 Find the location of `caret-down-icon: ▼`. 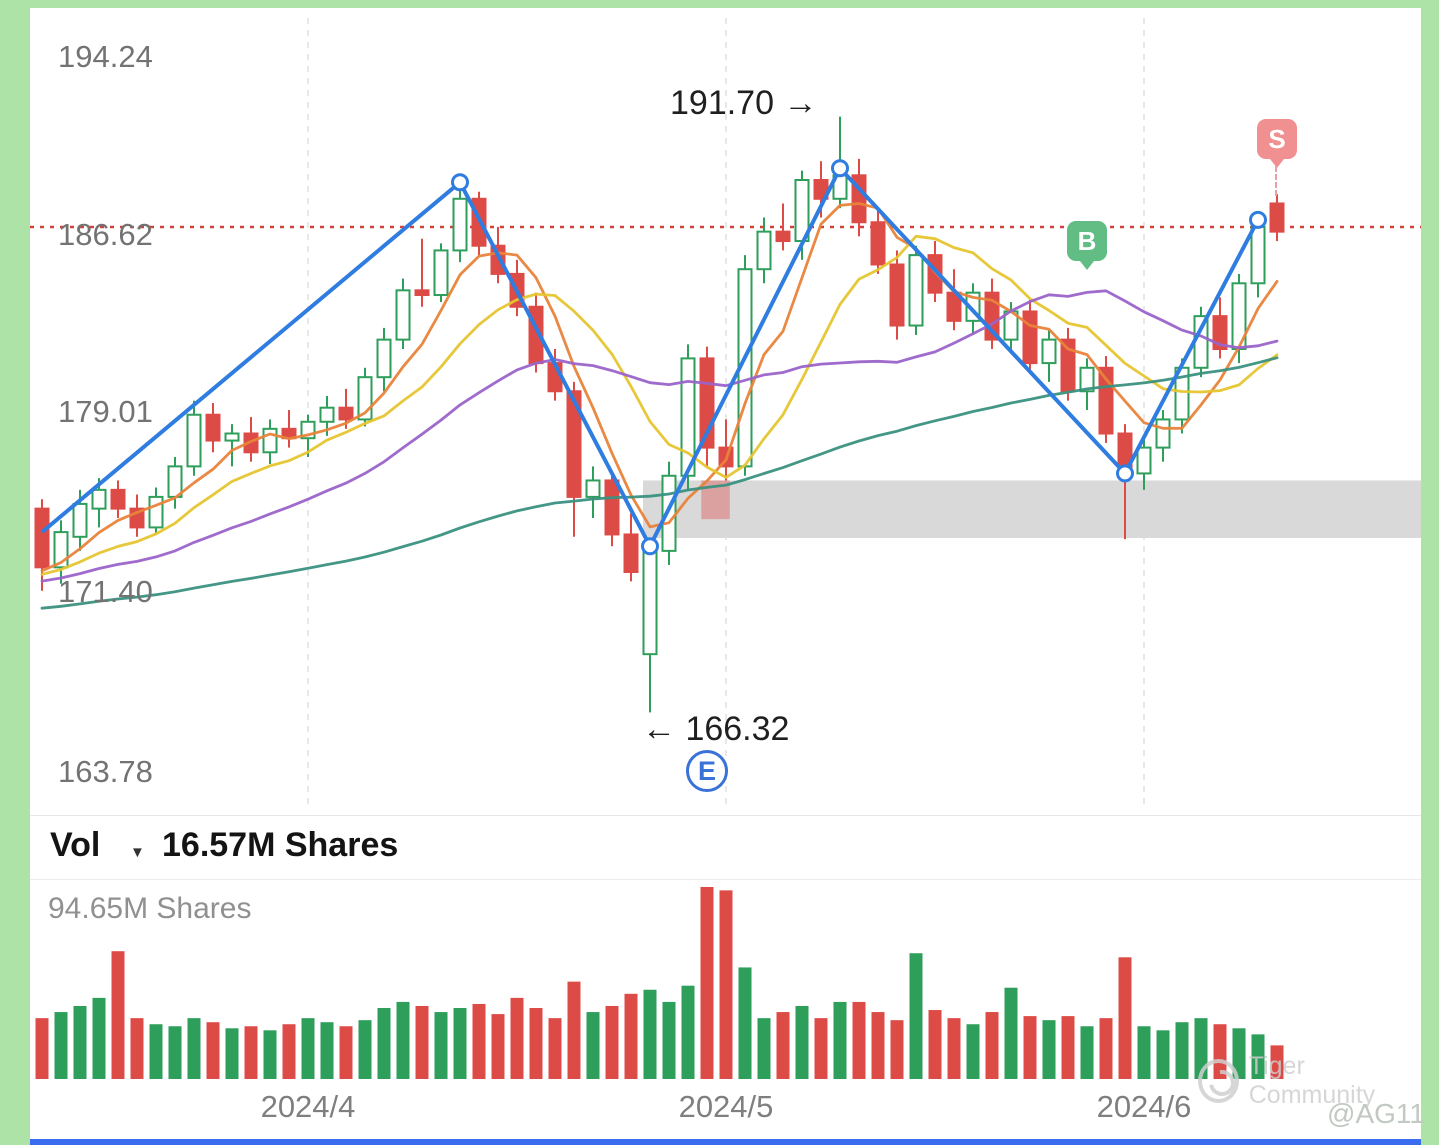

caret-down-icon: ▼ is located at coordinates (137, 852).